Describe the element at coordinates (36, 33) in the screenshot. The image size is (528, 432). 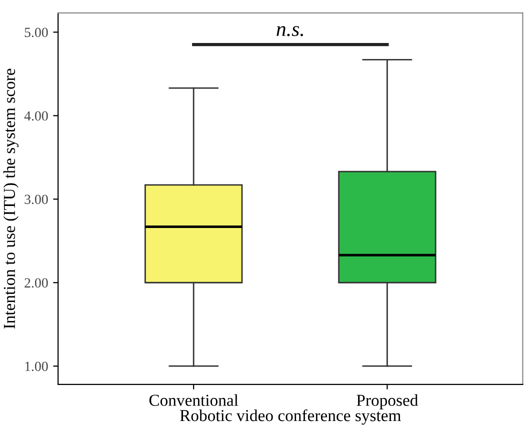
I see `y-tick-label: 5.00` at that location.